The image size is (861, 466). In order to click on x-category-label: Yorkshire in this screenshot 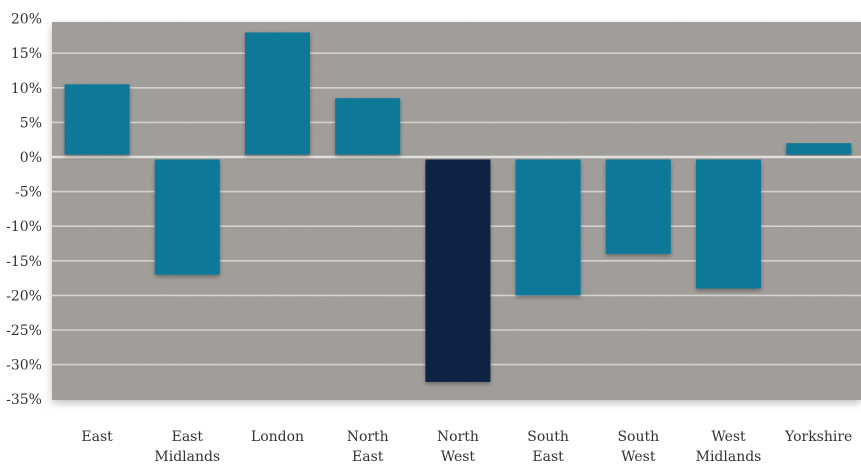, I will do `click(818, 437)`.